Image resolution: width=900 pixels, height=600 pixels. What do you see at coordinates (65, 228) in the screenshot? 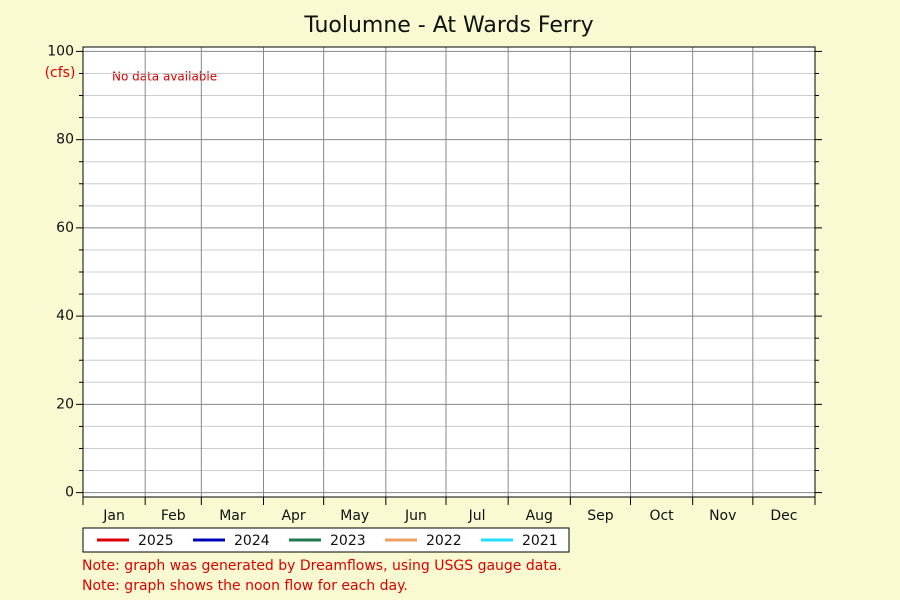
I see `y-tick-label: 60` at bounding box center [65, 228].